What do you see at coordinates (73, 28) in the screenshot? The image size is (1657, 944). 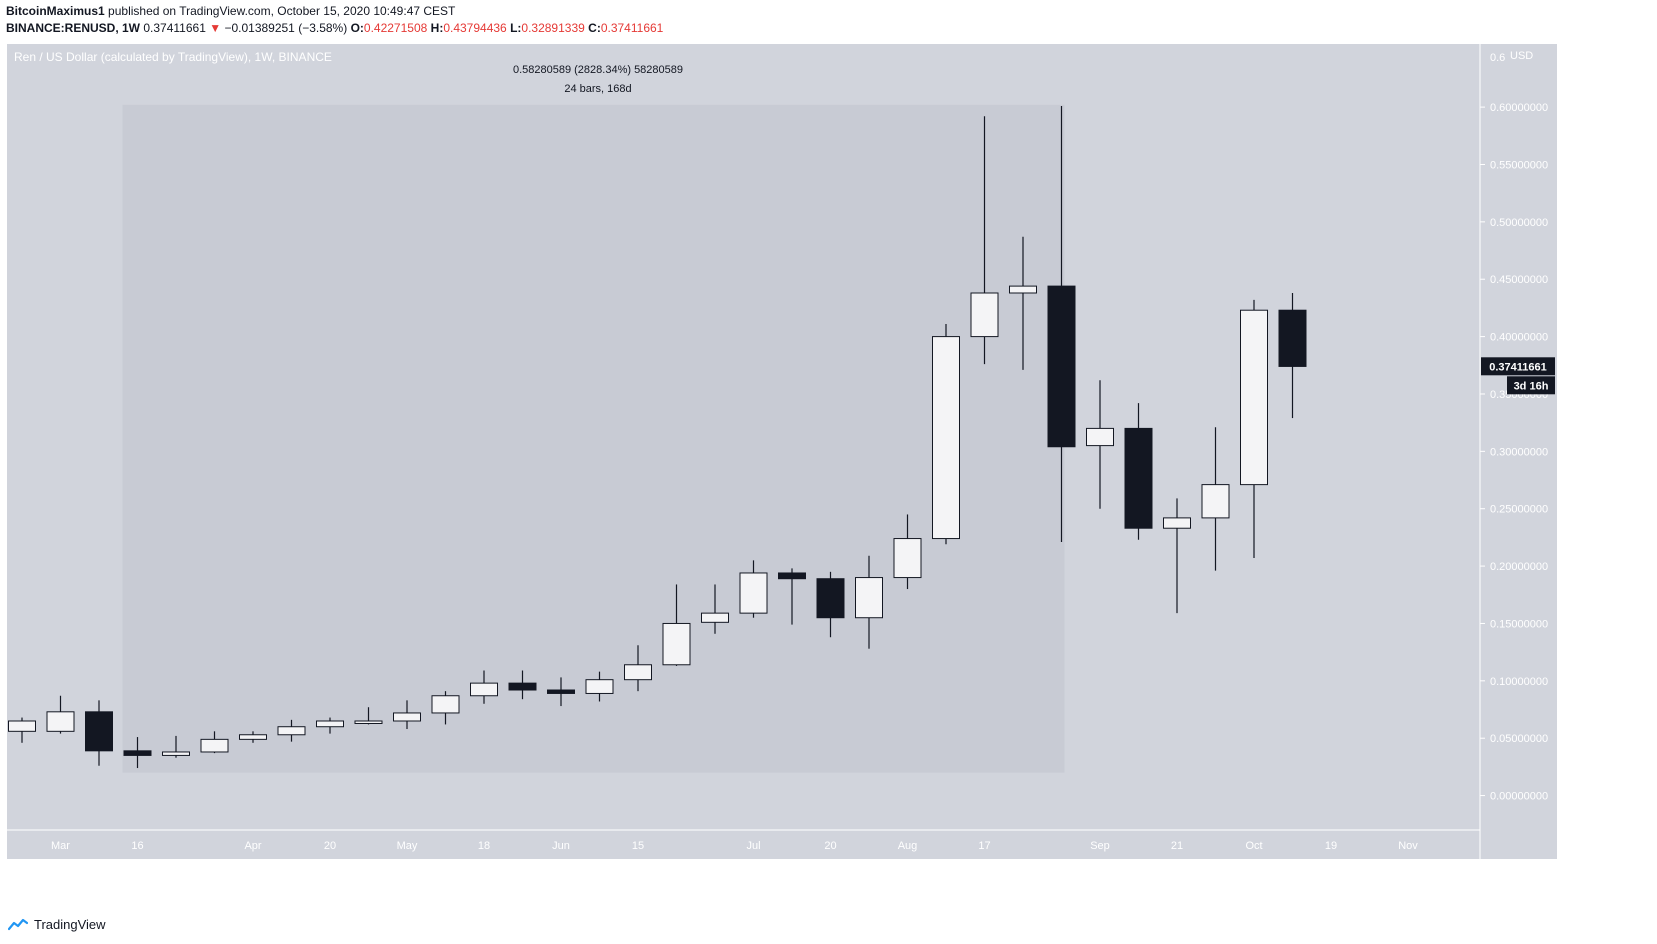 I see `symbol-label: BINANCE:RENUSD, 1W` at bounding box center [73, 28].